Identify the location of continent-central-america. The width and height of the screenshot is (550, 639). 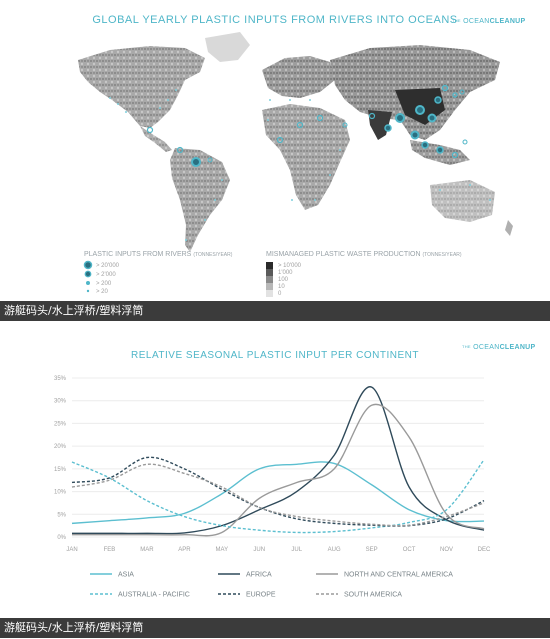
(156, 139).